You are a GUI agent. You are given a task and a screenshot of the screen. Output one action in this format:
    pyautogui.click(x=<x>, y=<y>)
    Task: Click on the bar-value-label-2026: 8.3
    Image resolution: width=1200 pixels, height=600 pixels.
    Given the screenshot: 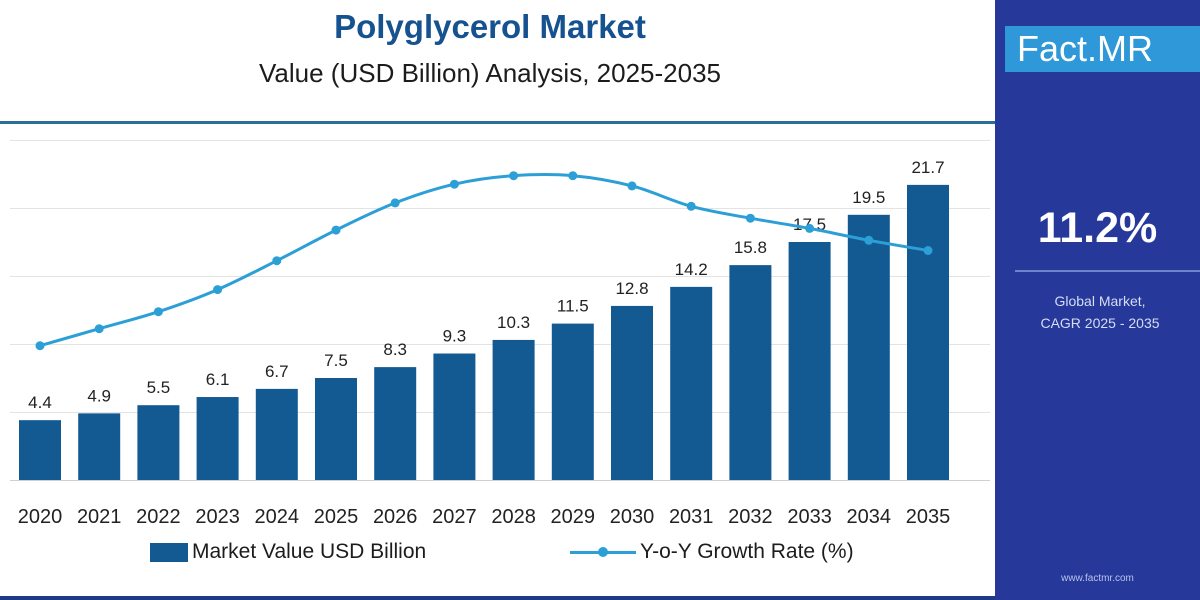 What is the action you would take?
    pyautogui.click(x=395, y=349)
    